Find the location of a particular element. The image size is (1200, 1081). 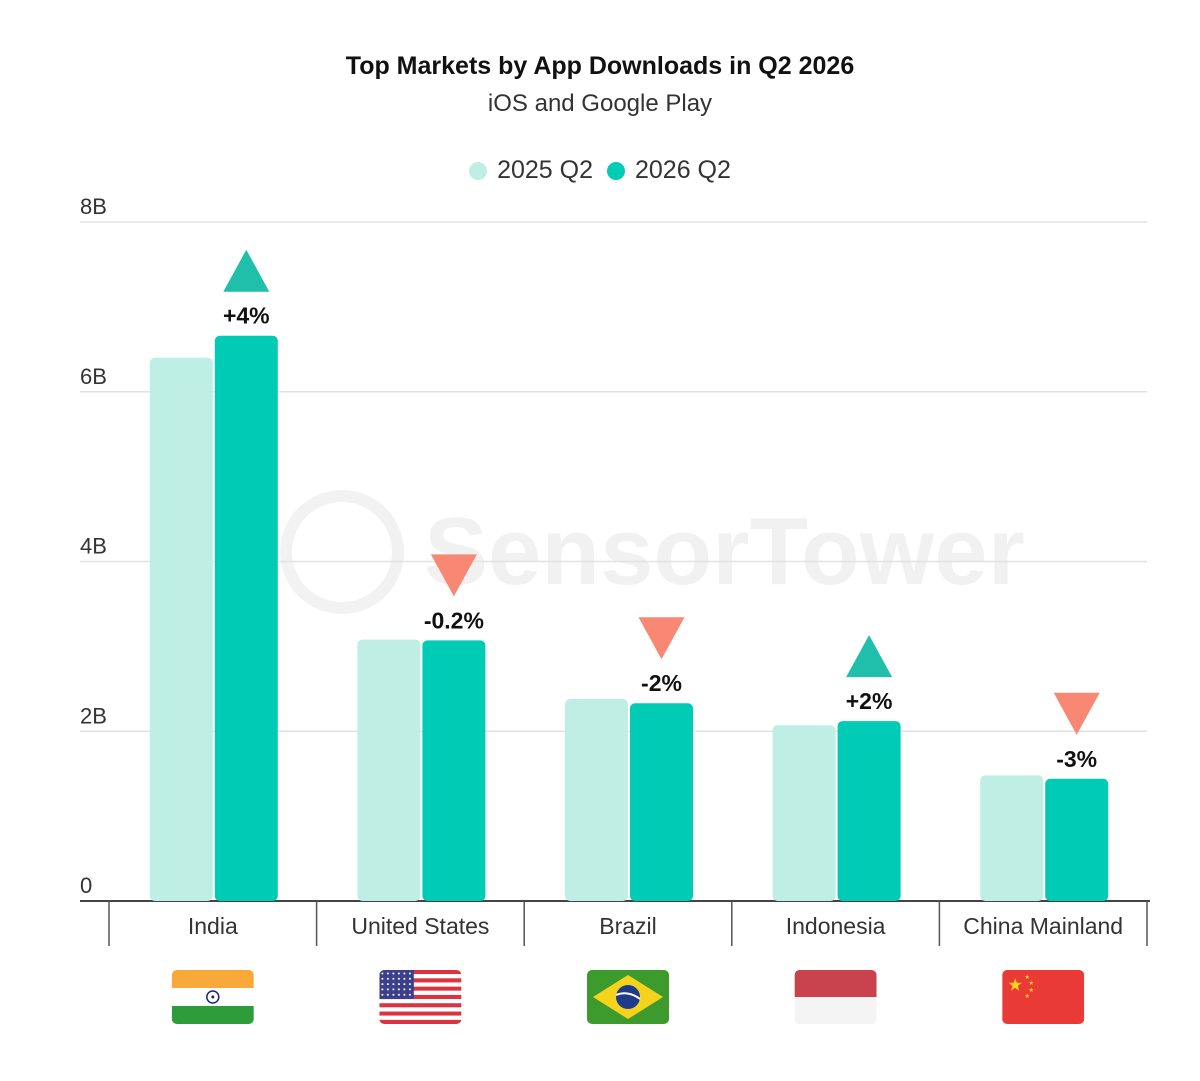

y-tick-label: 2B is located at coordinates (93, 715).